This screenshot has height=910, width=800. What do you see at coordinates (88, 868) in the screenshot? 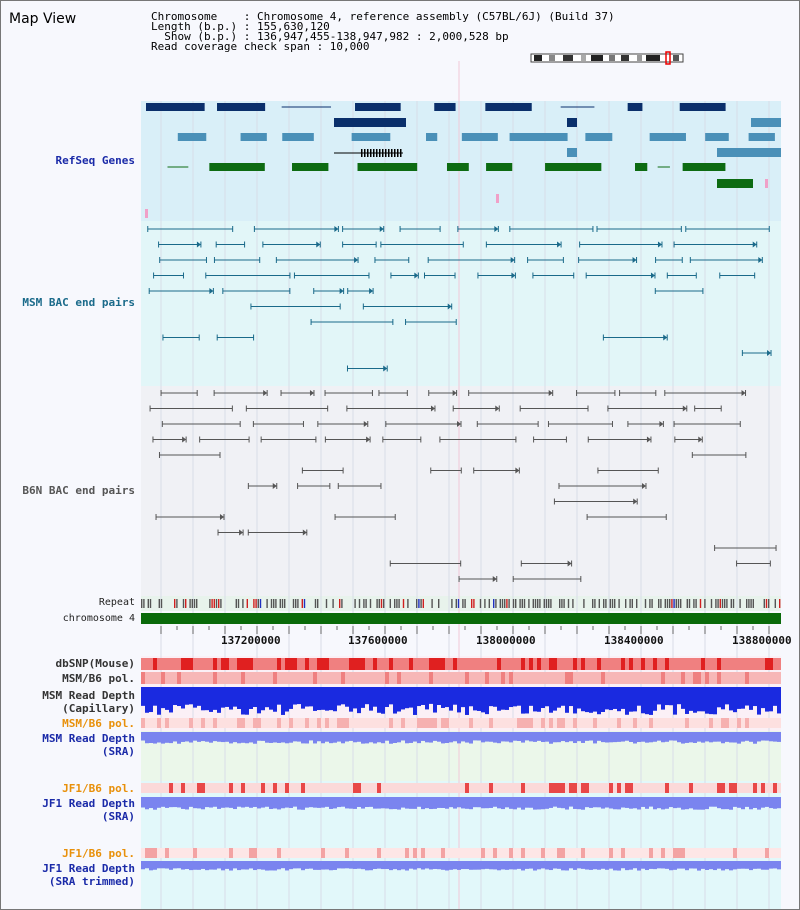
I see `jf1-depth-trim-label-1: JF1 Read Depth` at bounding box center [88, 868].